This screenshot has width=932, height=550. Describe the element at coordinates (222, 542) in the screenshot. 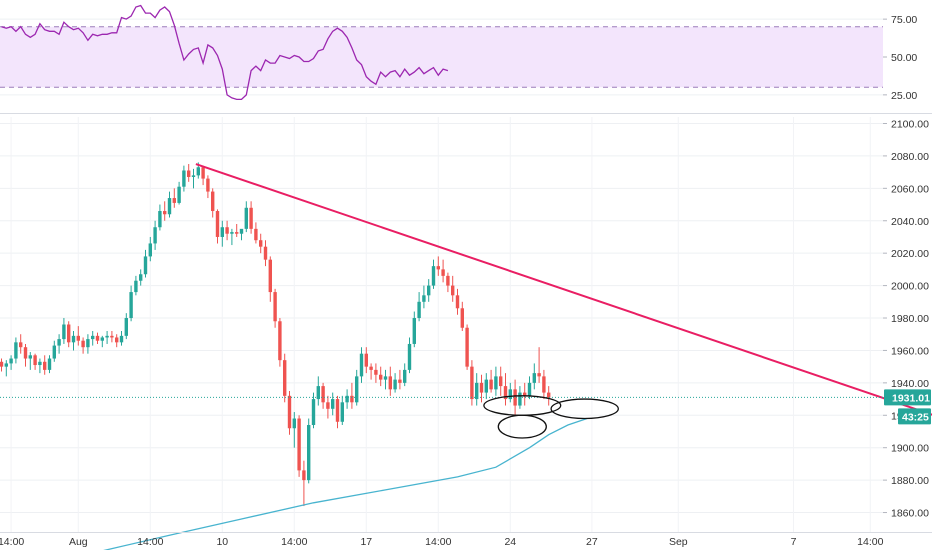

I see `x-tick-label: 10` at that location.